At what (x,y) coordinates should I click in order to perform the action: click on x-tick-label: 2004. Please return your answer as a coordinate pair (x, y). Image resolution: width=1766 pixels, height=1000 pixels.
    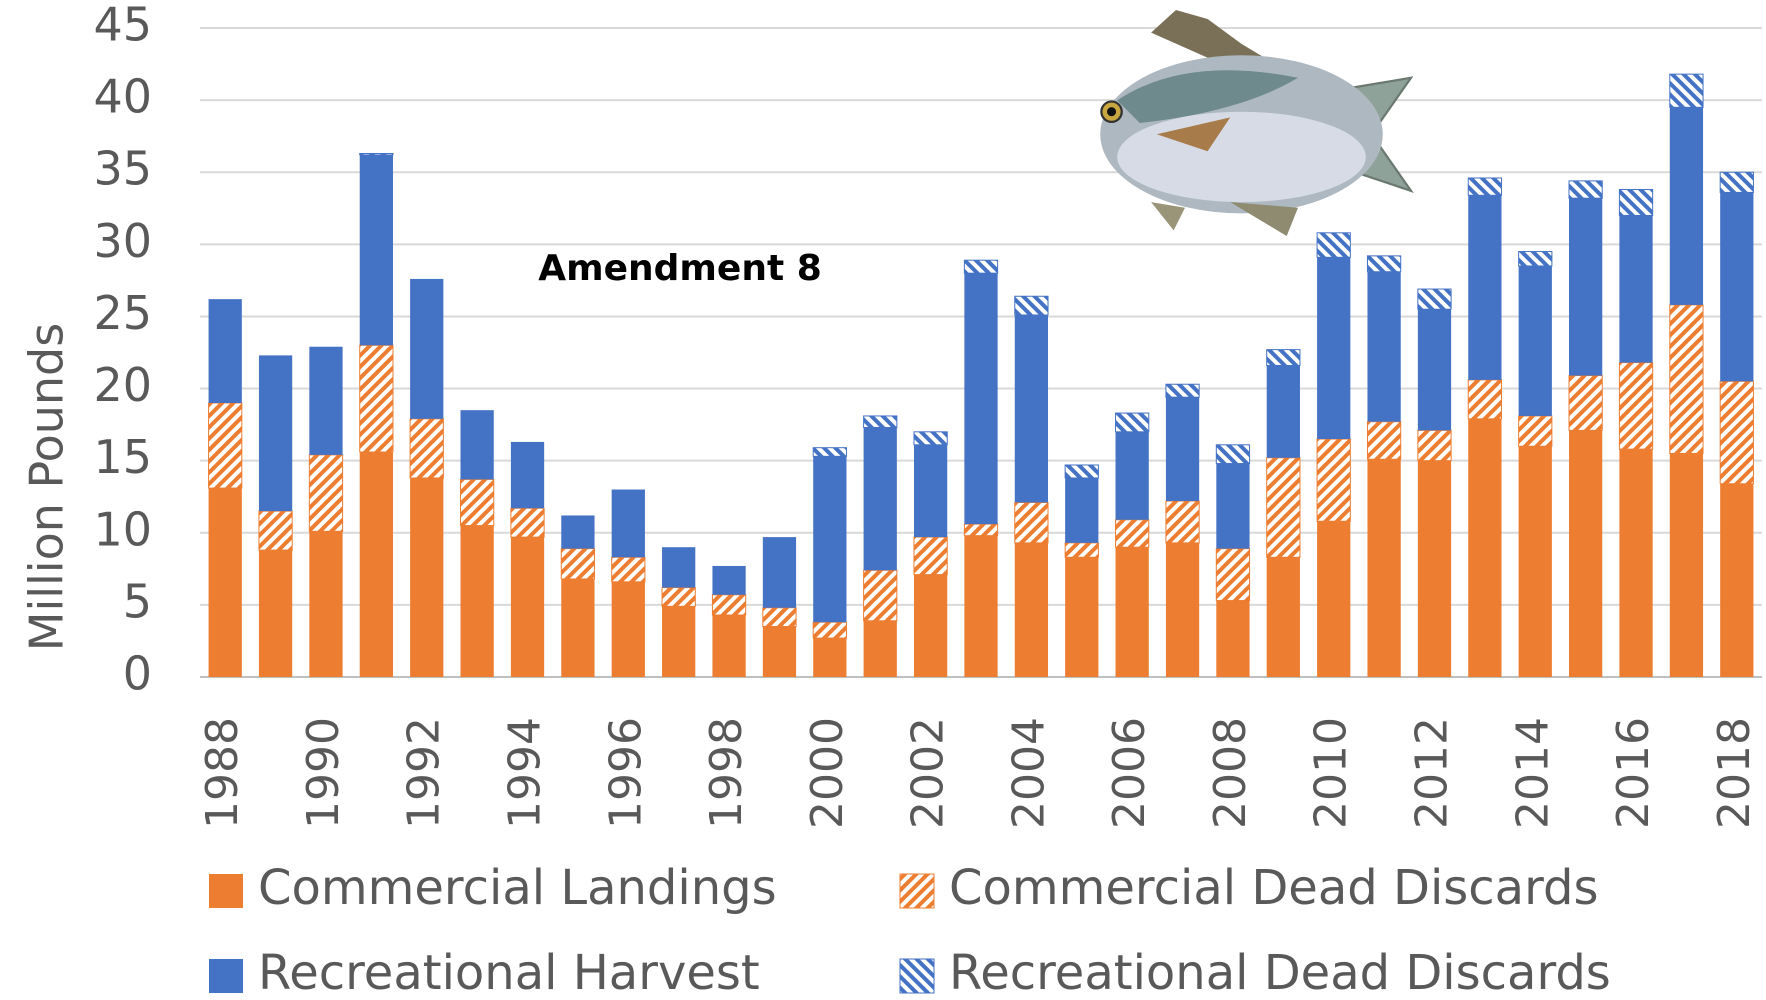
    Looking at the image, I should click on (1028, 773).